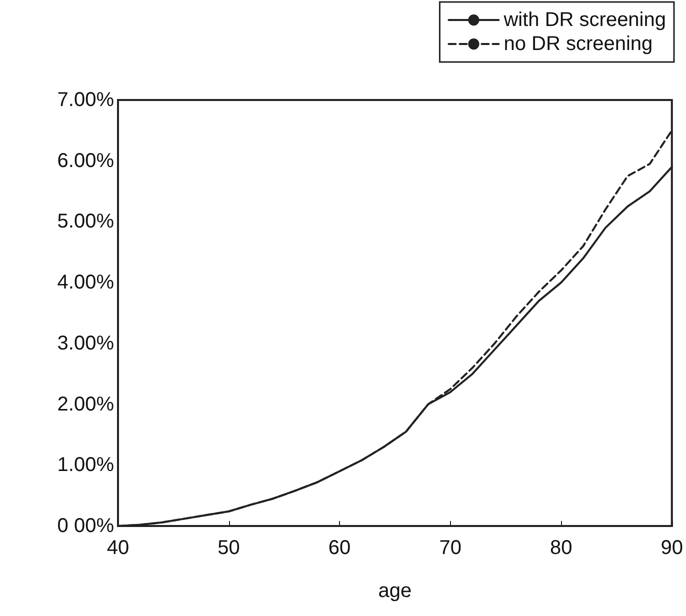 This screenshot has height=616, width=686. I want to click on x-tick-label: 40, so click(118, 548).